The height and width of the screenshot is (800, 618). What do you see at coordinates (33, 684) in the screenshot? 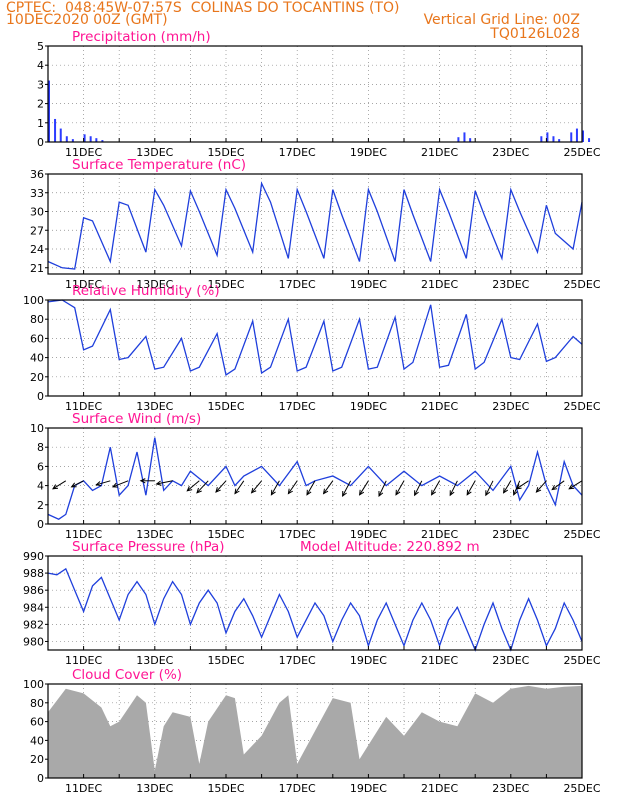
I see `cloud-ytick-label: 100` at bounding box center [33, 684].